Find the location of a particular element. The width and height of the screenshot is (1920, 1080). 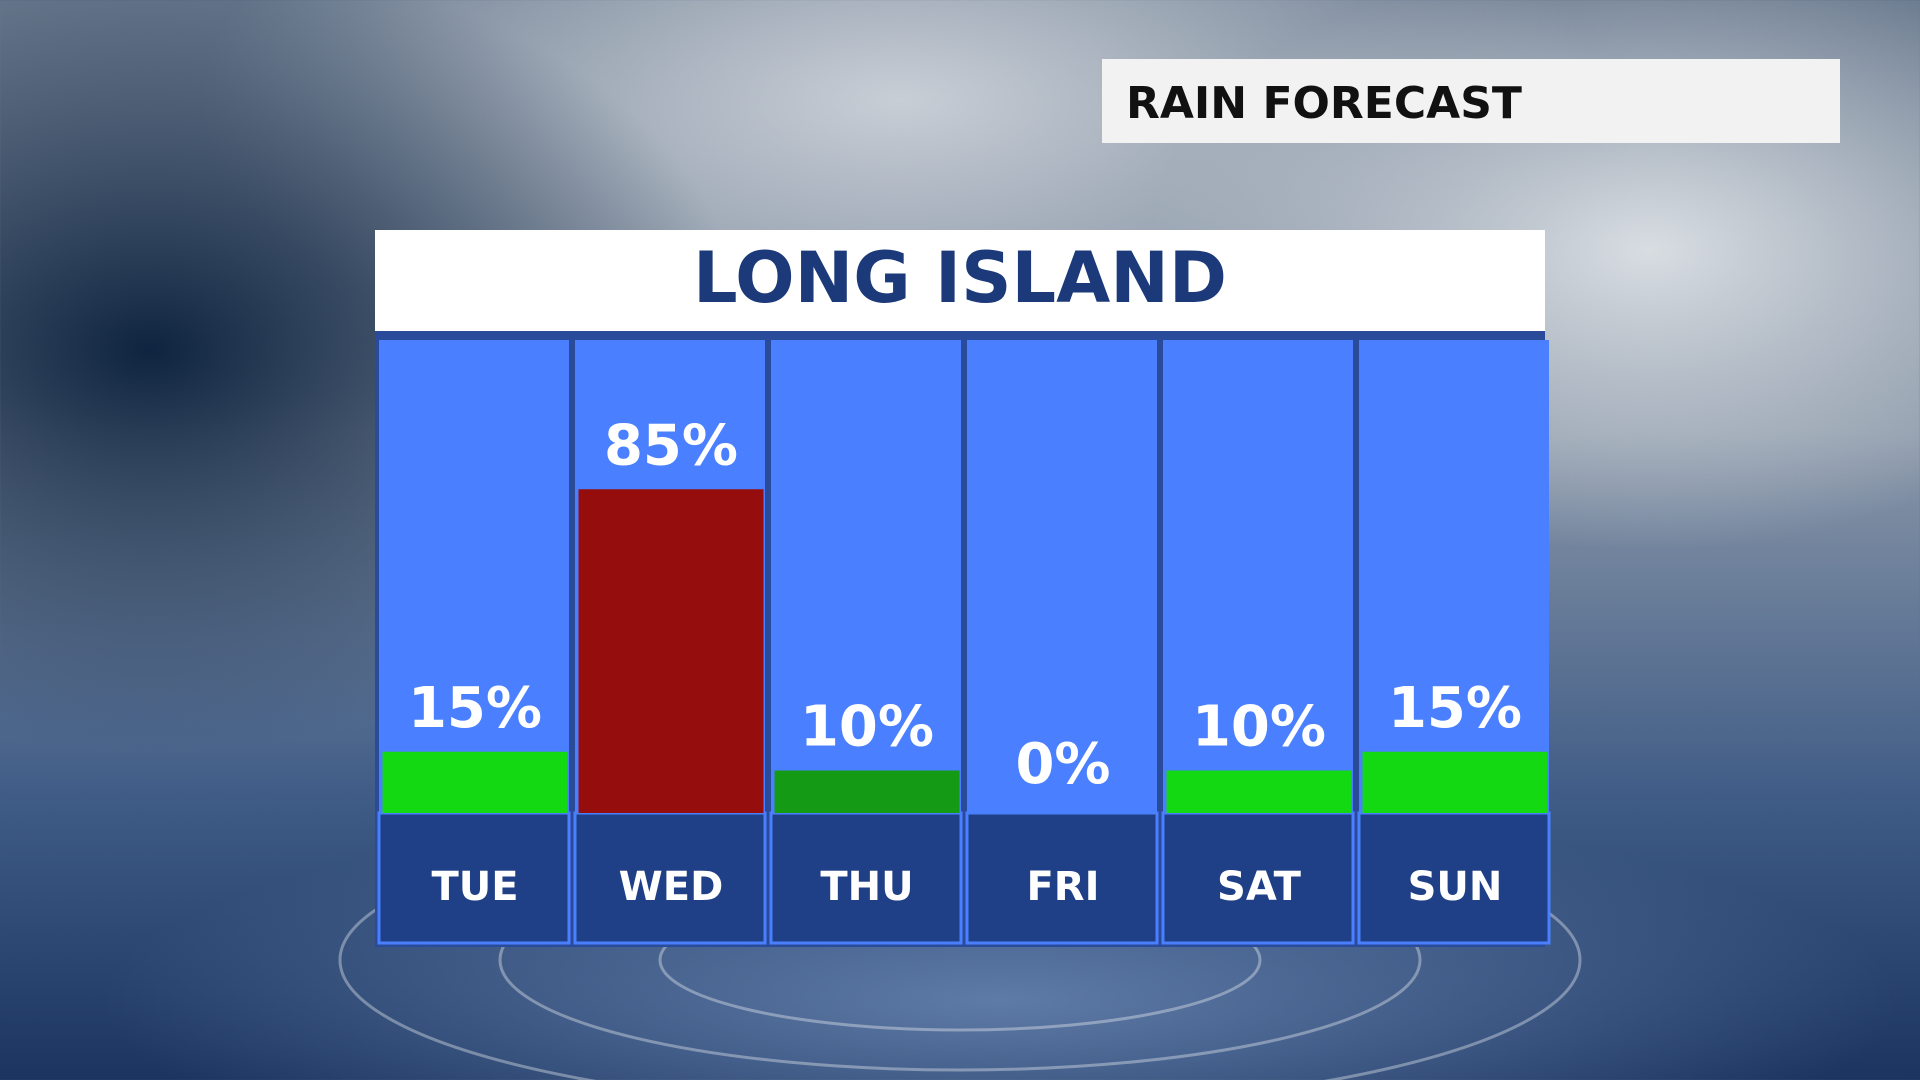

x-tick-label: TUE is located at coordinates (474, 887).